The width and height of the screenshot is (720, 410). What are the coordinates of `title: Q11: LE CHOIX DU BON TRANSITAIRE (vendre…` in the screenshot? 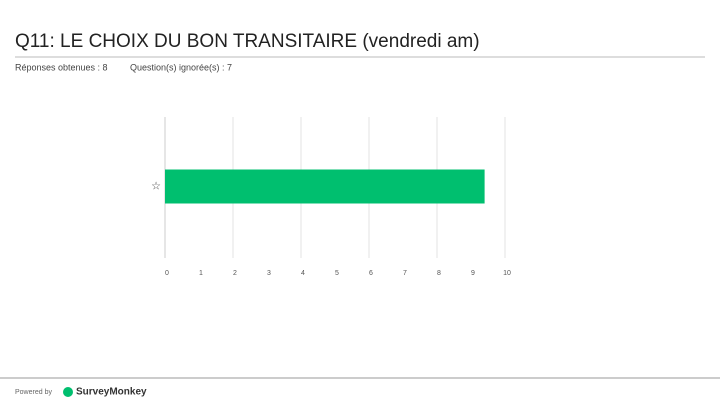 It's located at (247, 41).